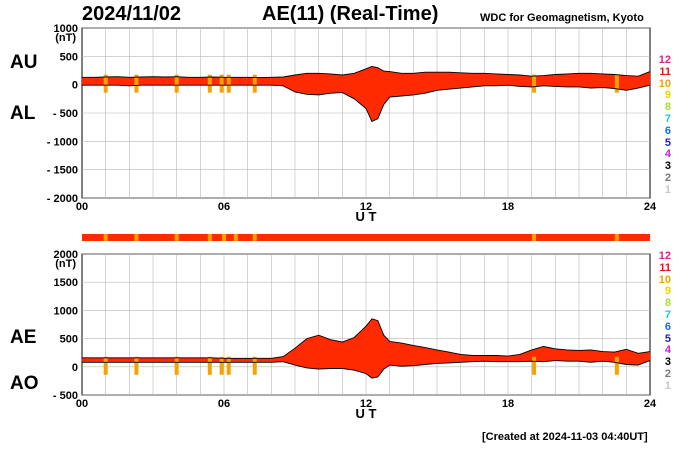  Describe the element at coordinates (66, 283) in the screenshot. I see `ae-ao-ytick-label: 1500` at that location.